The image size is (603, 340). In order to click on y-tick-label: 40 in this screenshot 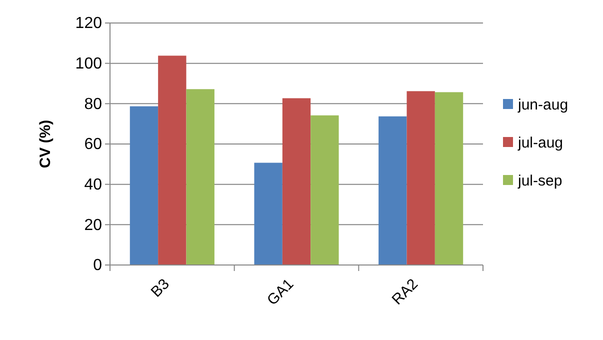, I will do `click(93, 185)`.